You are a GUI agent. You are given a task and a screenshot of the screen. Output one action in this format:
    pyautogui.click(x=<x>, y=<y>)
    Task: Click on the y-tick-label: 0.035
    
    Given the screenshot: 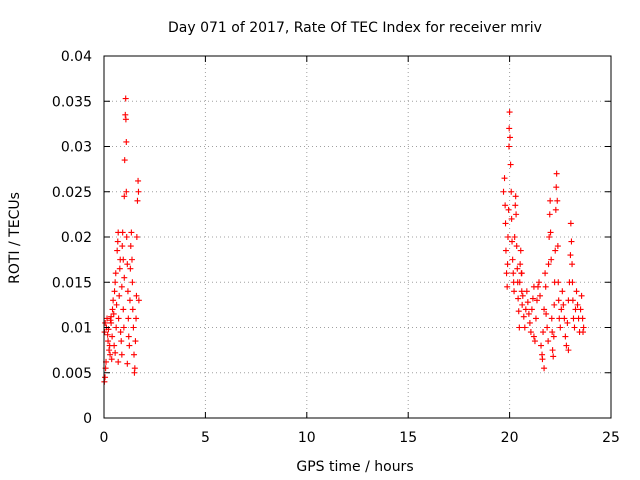 What is the action you would take?
    pyautogui.click(x=72, y=102)
    